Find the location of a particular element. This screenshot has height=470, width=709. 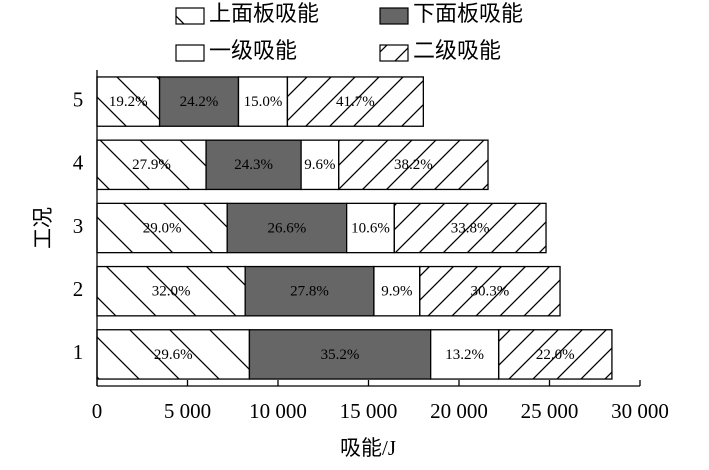

y-tick-label: 2 is located at coordinates (78, 289).